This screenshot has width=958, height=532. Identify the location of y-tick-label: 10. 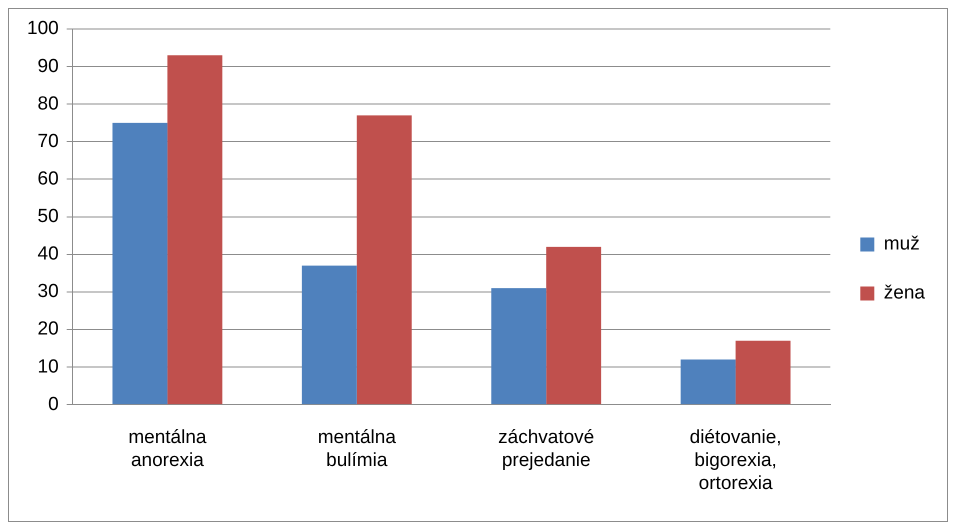
(48, 367).